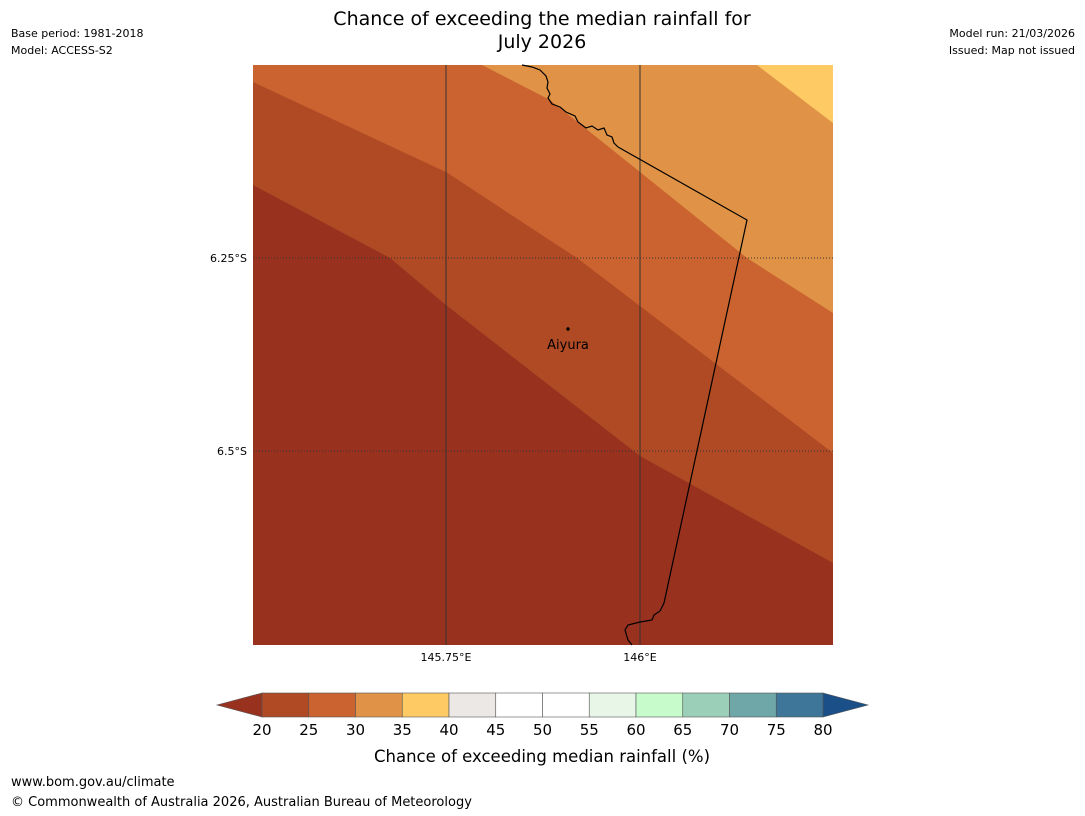 Image resolution: width=1085 pixels, height=816 pixels. I want to click on colorbar-segments, so click(542, 705).